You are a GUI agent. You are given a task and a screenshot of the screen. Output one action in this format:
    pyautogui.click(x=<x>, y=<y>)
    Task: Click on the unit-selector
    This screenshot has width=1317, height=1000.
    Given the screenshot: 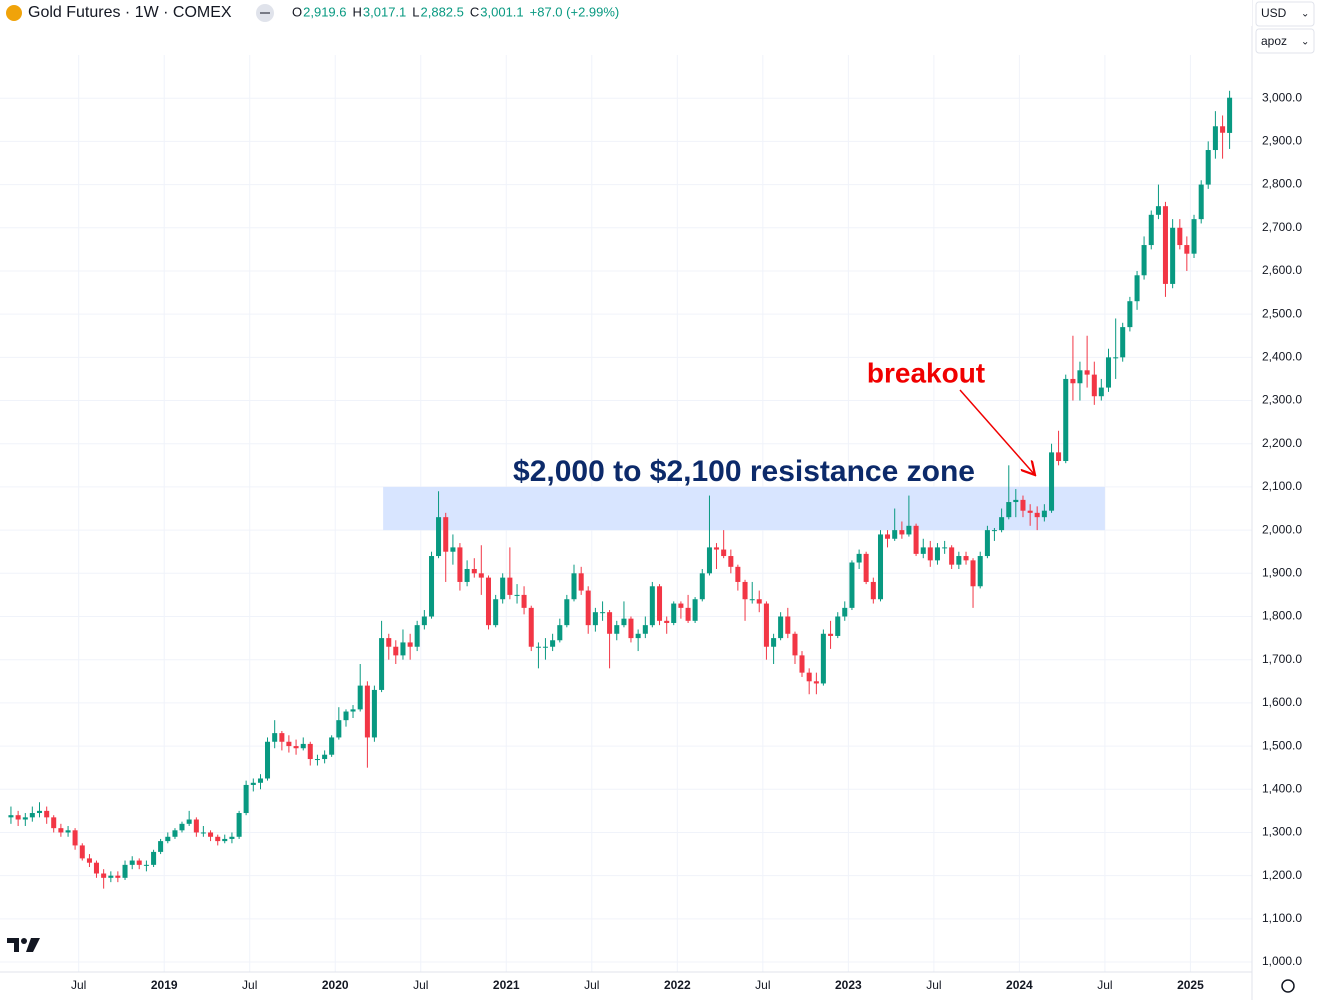 What is the action you would take?
    pyautogui.click(x=1285, y=41)
    